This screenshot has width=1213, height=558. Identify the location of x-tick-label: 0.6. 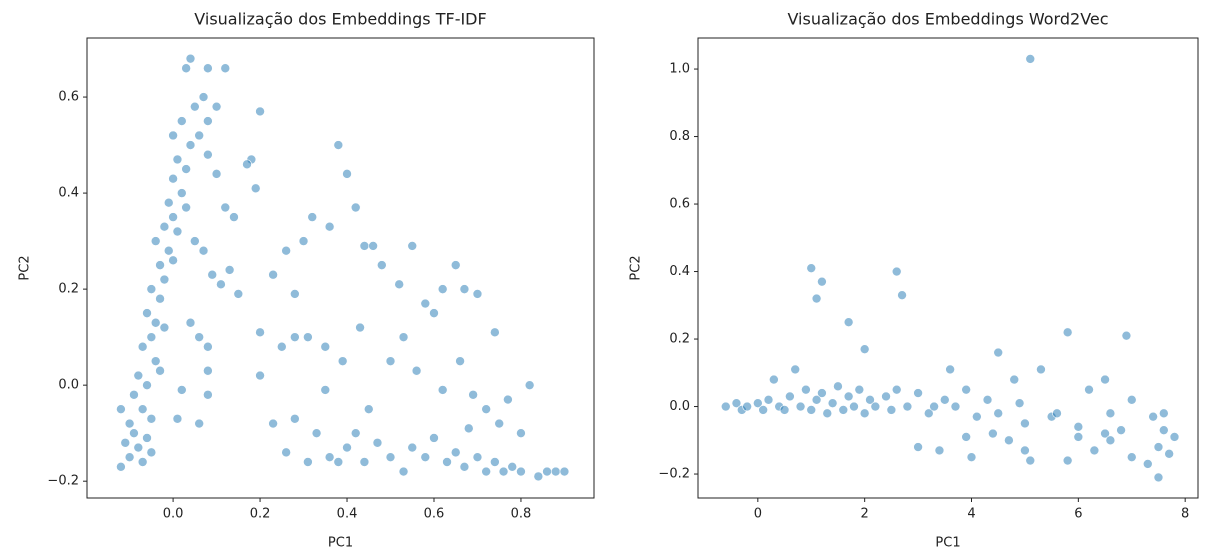
(434, 514).